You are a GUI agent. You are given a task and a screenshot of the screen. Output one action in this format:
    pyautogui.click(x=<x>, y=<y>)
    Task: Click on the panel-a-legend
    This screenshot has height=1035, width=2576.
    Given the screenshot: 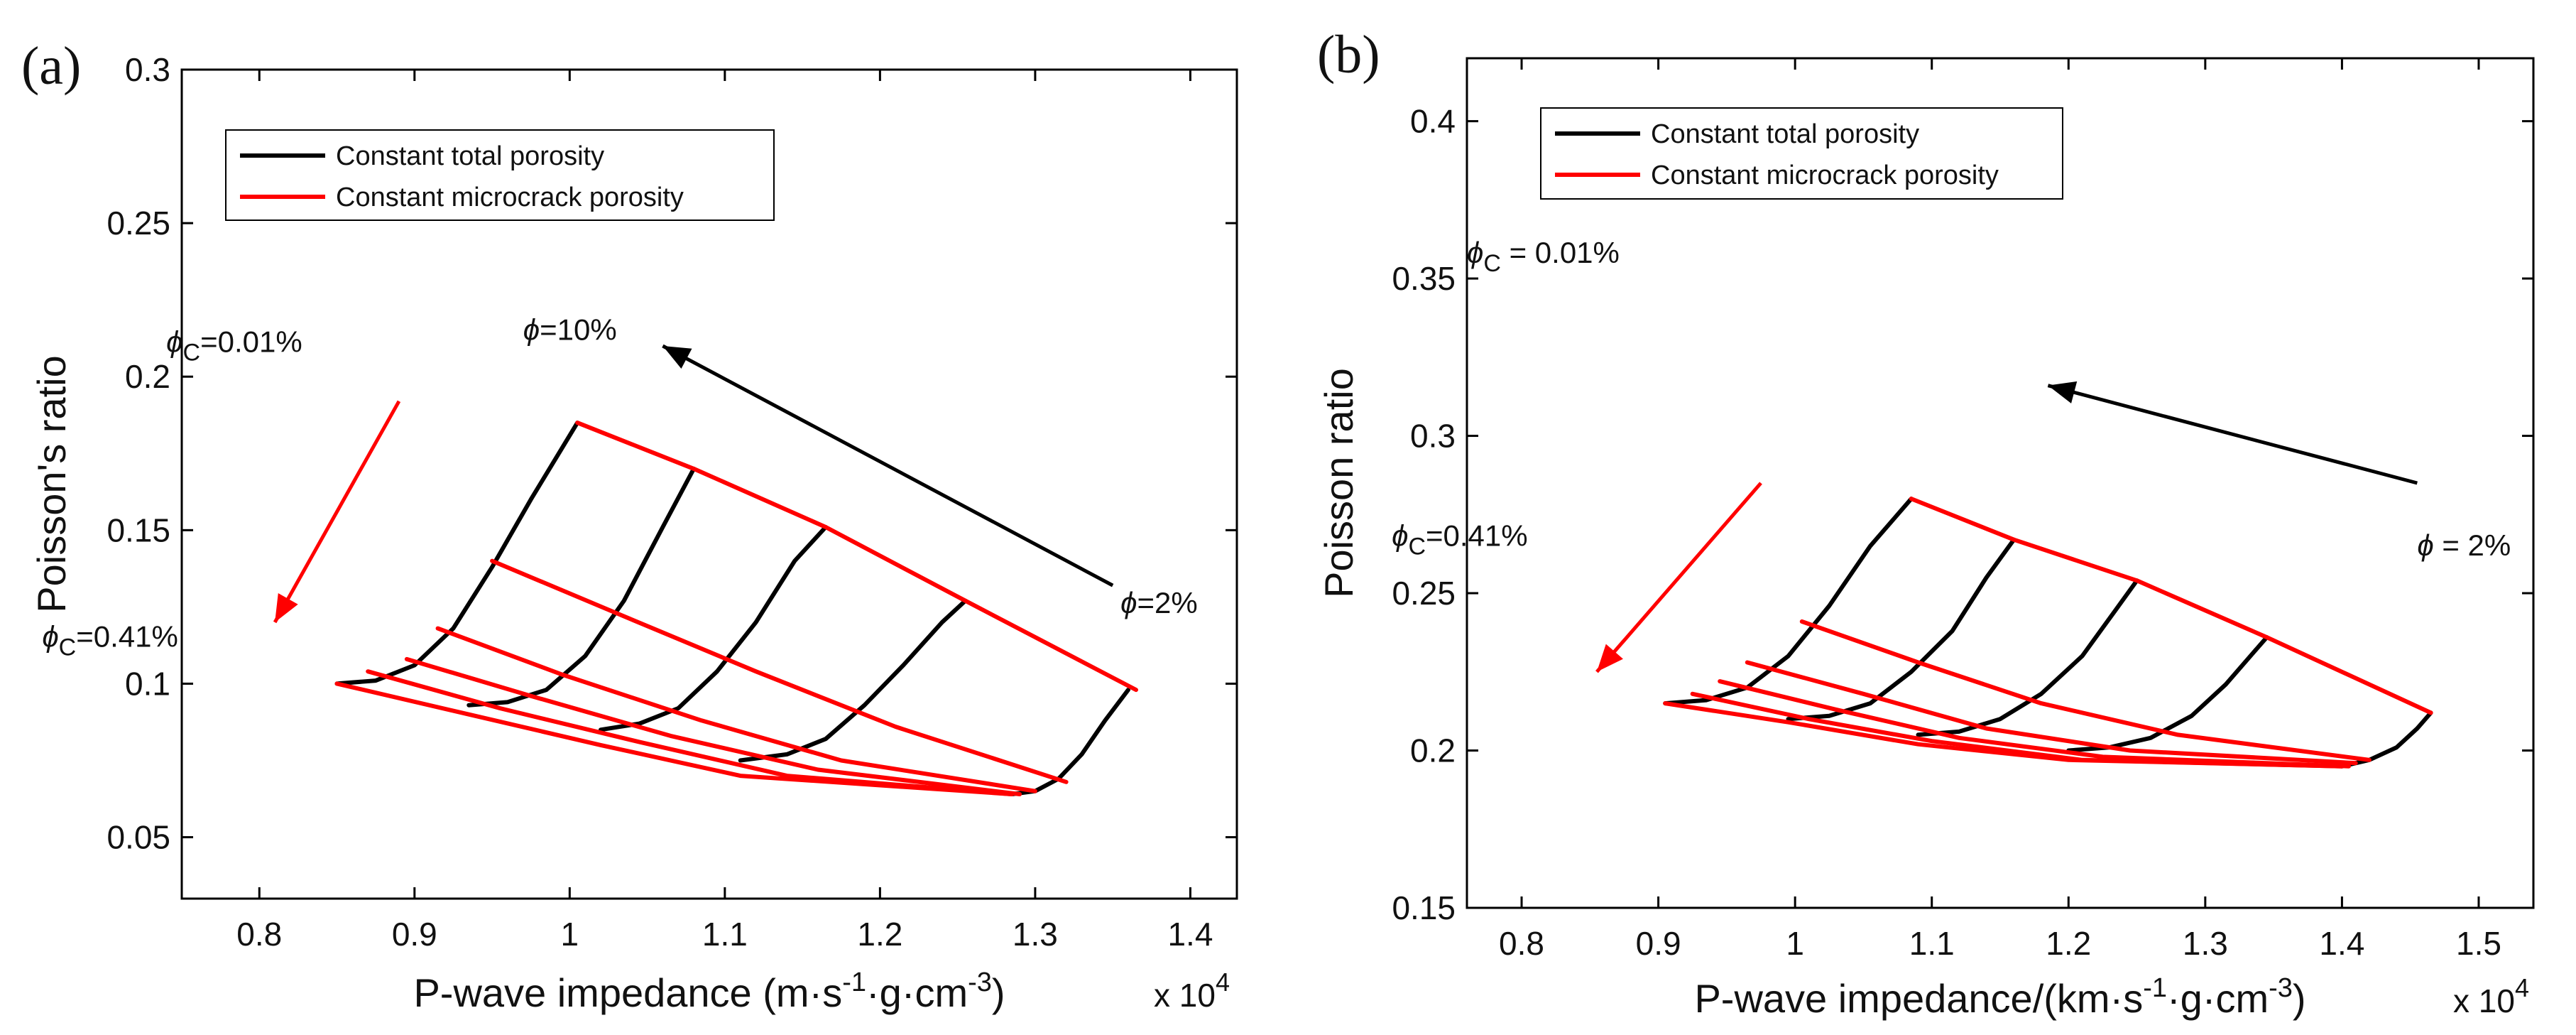 What is the action you would take?
    pyautogui.click(x=500, y=175)
    